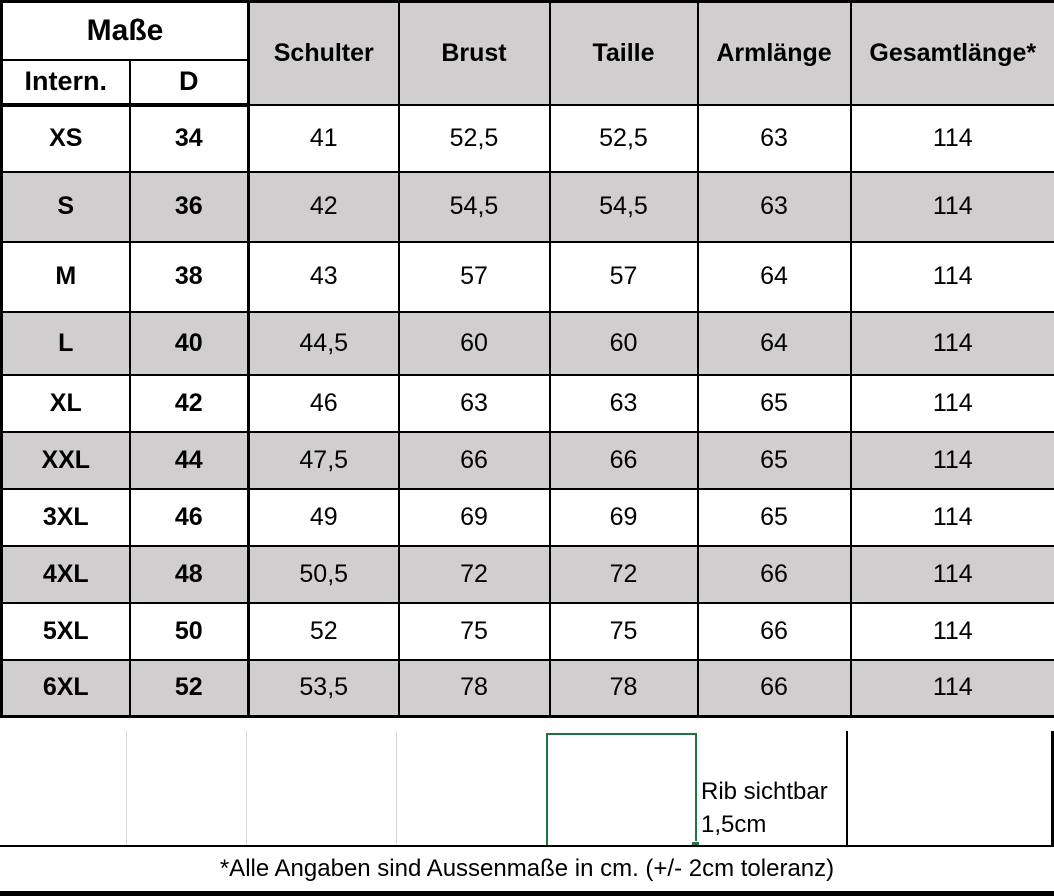  What do you see at coordinates (189, 688) in the screenshot?
I see `size-d-cell: 52` at bounding box center [189, 688].